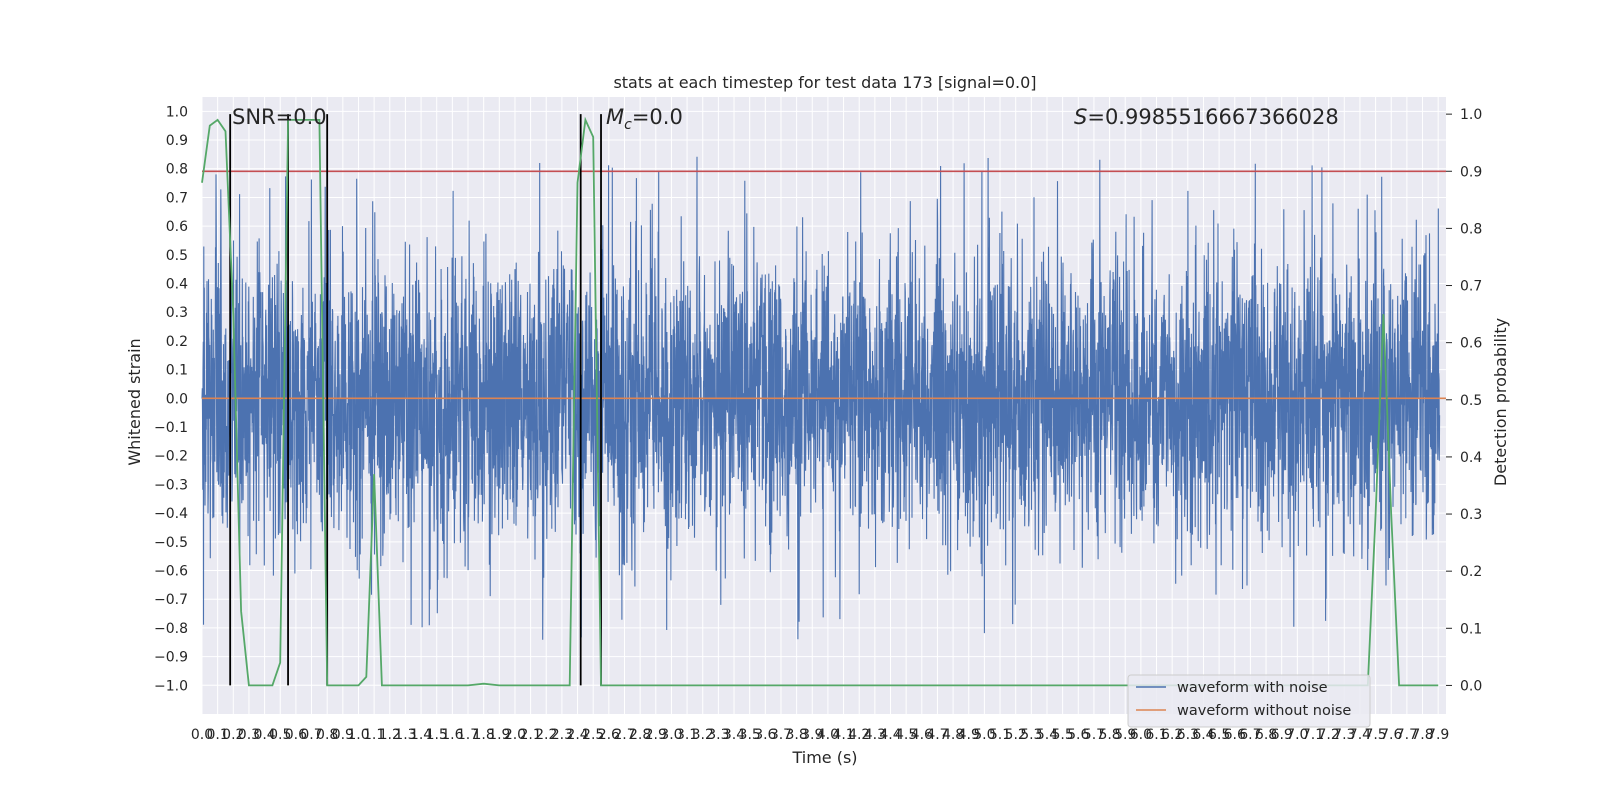  I want to click on x-tick-label: 7.0, so click(1297, 735).